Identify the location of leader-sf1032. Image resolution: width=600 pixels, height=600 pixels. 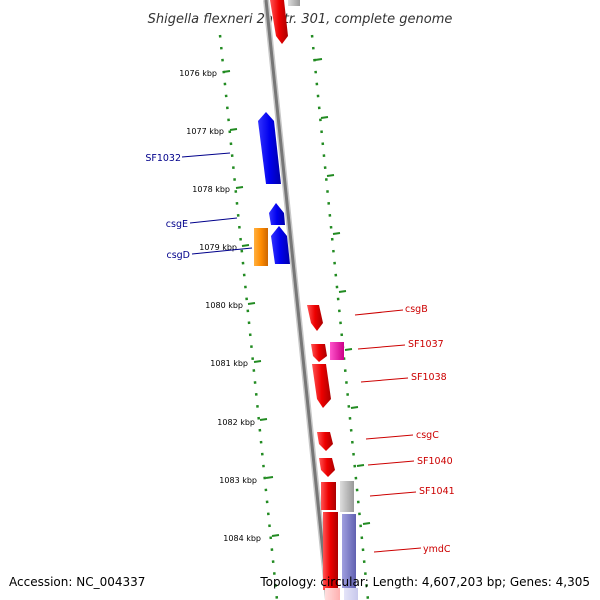
(206, 155).